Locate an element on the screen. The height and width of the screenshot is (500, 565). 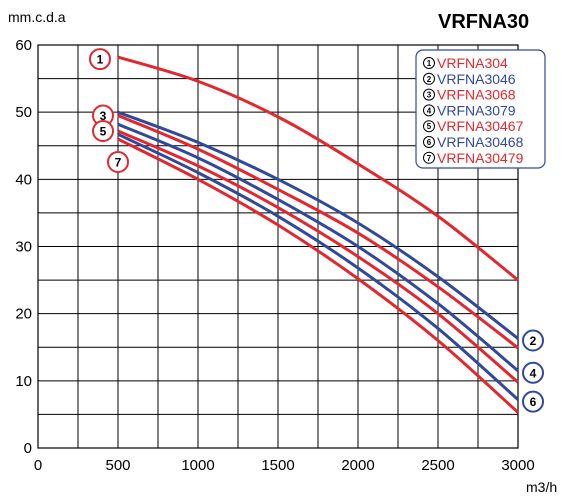
curve-marker: 1 is located at coordinates (100, 59).